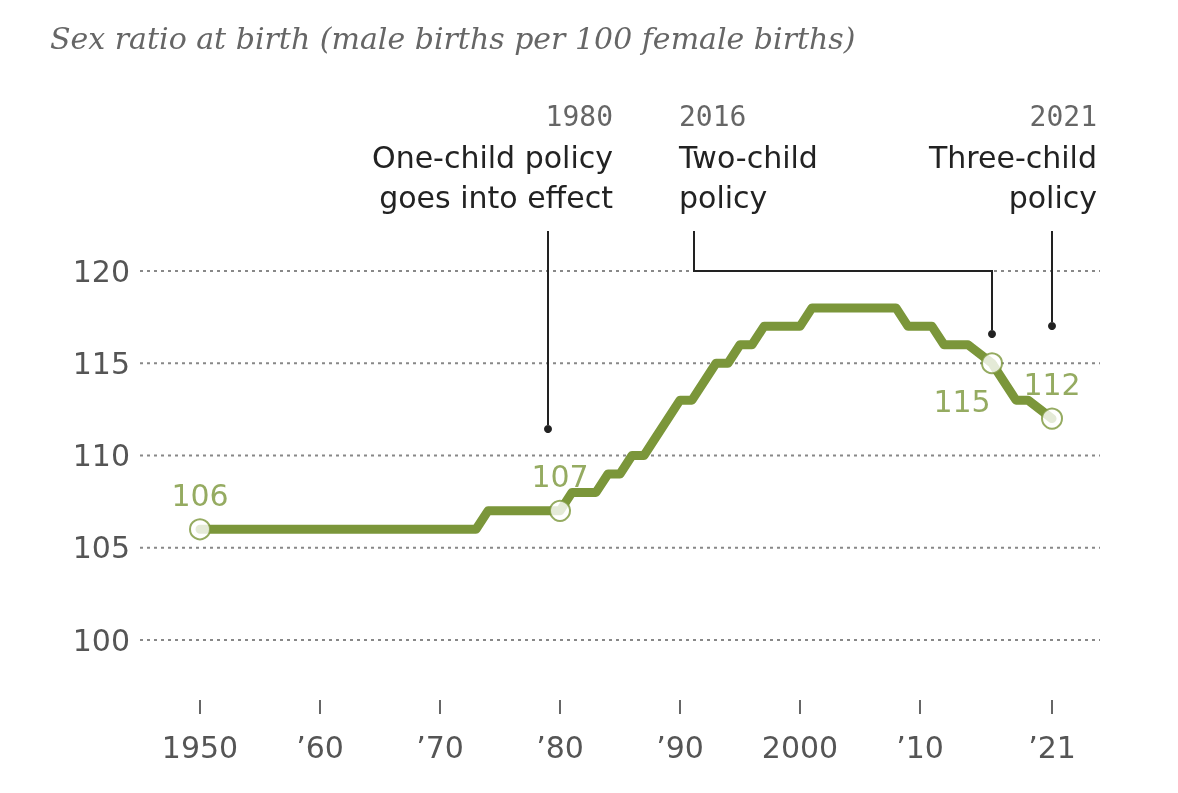 The image size is (1178, 793). I want to click on y-tick-label: 115, so click(101, 363).